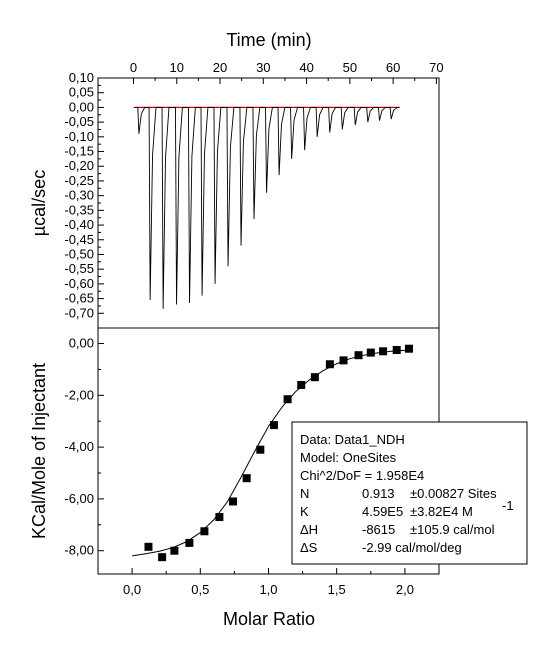 This screenshot has height=657, width=552. What do you see at coordinates (436, 67) in the screenshot?
I see `top-x-tick-label: 70` at bounding box center [436, 67].